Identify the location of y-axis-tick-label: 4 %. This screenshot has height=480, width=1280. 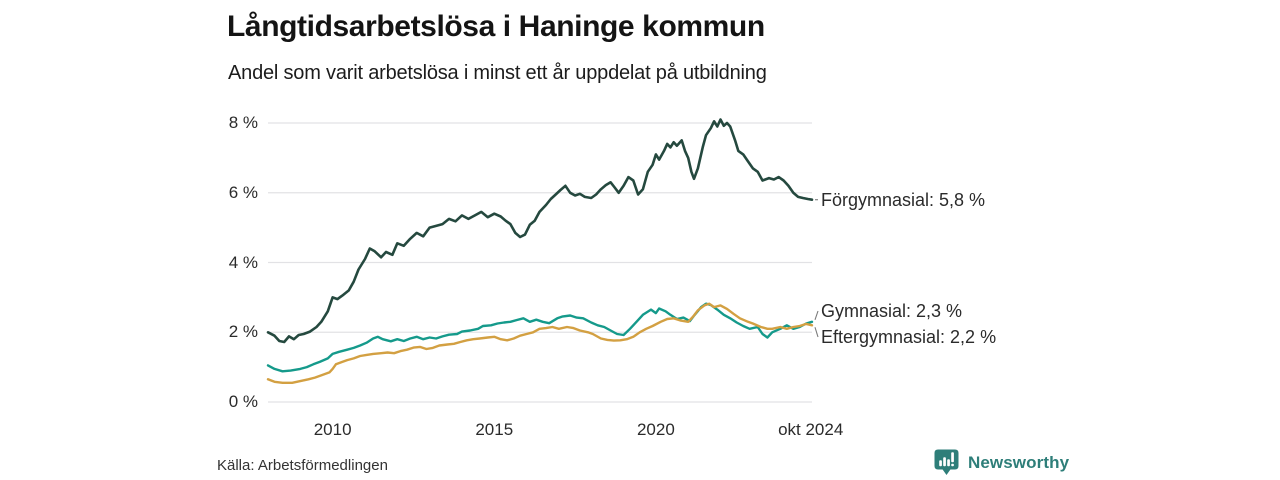
(243, 262).